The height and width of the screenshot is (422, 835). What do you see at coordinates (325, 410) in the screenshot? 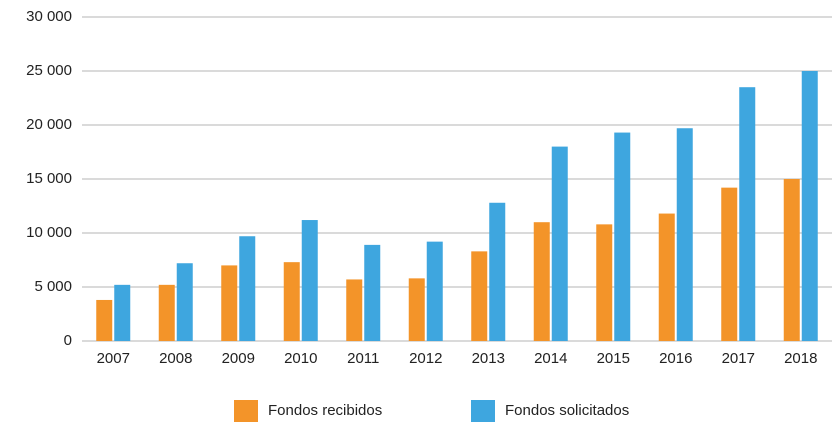
I see `legend-label: Fondos recibidos` at bounding box center [325, 410].